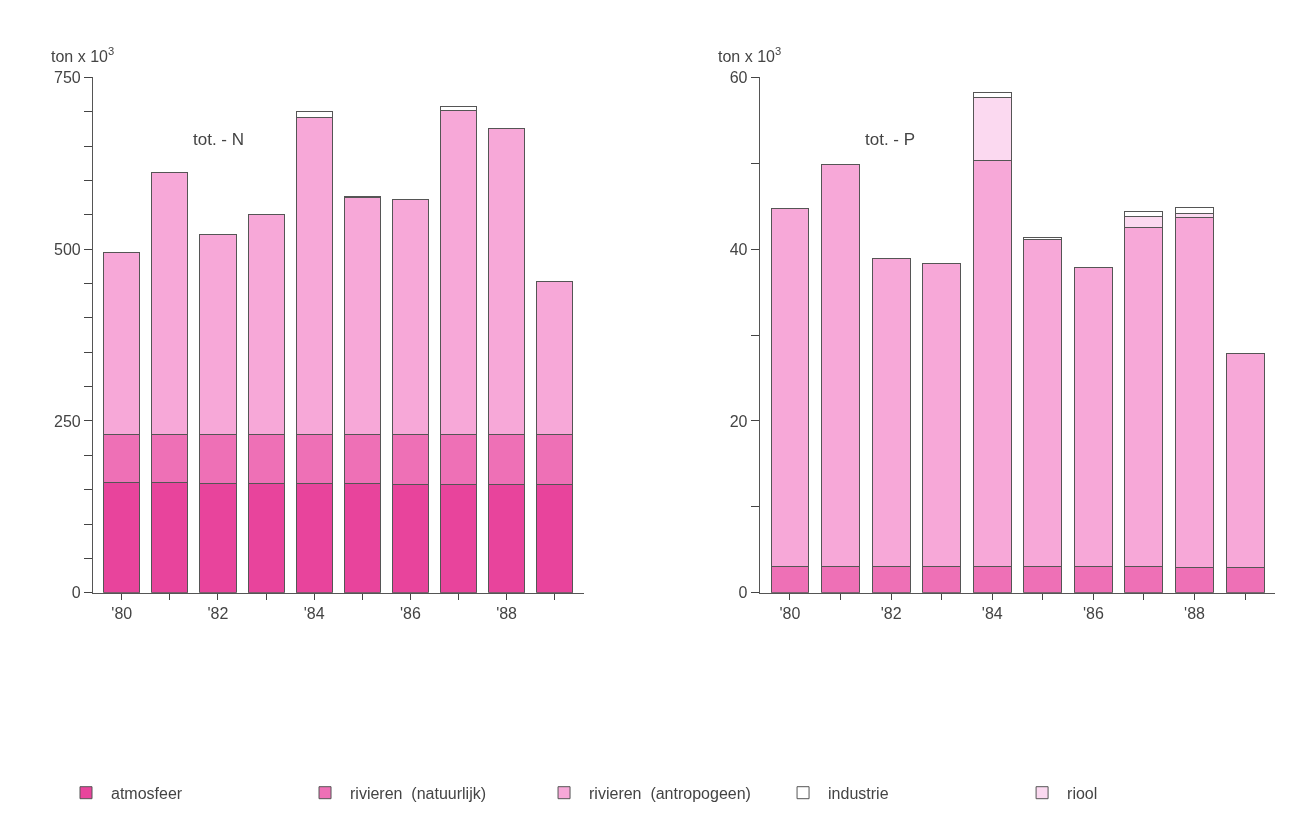  I want to click on y-tick-label: 20, so click(738, 421).